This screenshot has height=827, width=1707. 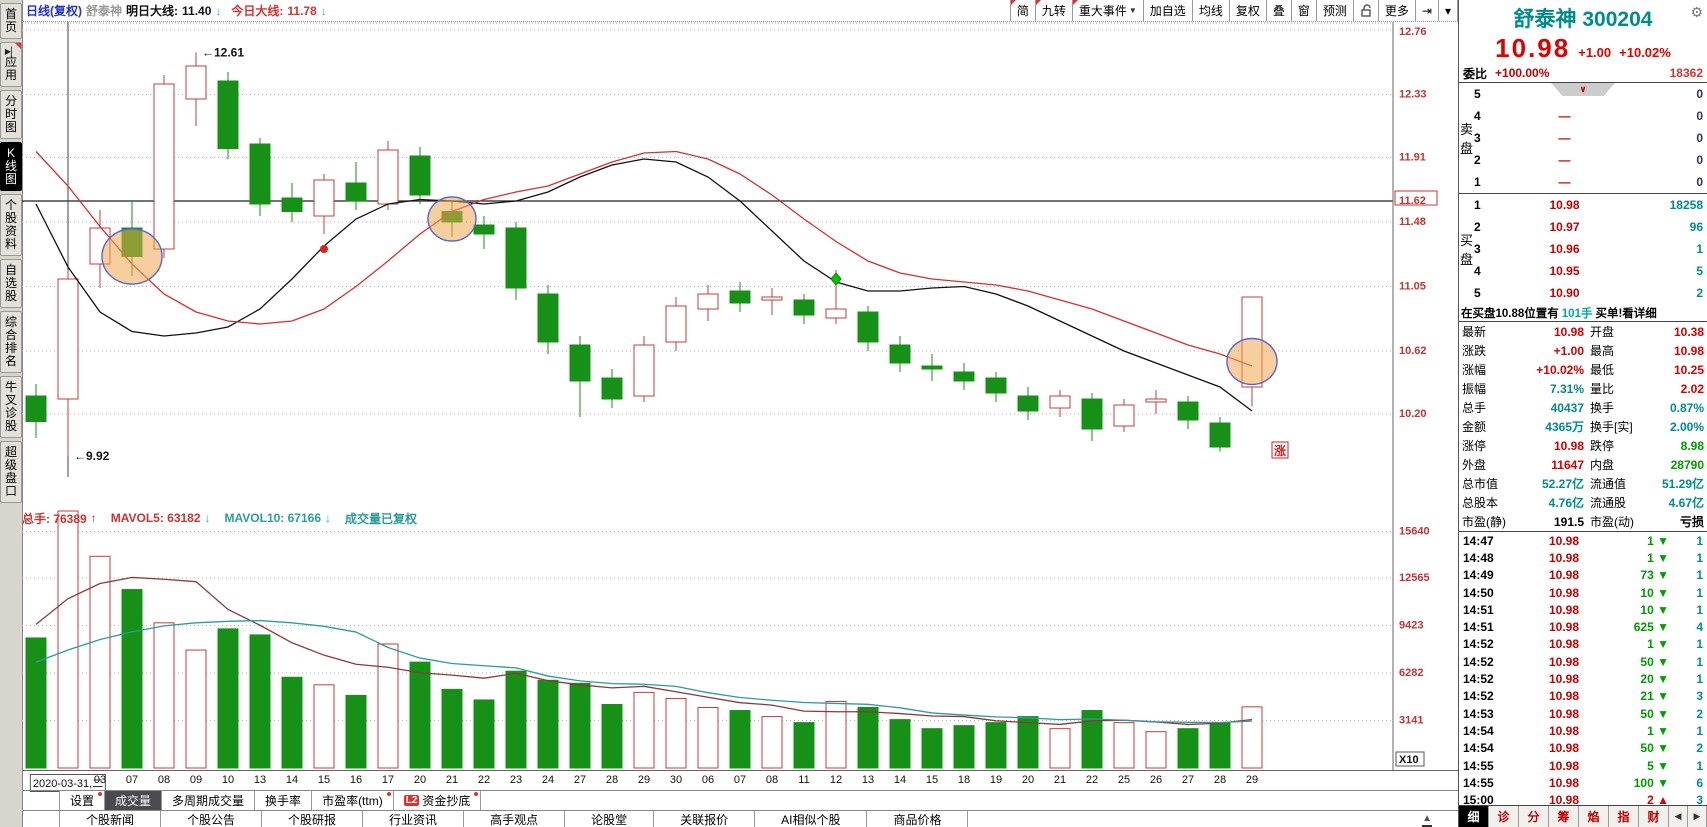 What do you see at coordinates (1654, 713) in the screenshot?
I see `tick-volume: 50 ▼` at bounding box center [1654, 713].